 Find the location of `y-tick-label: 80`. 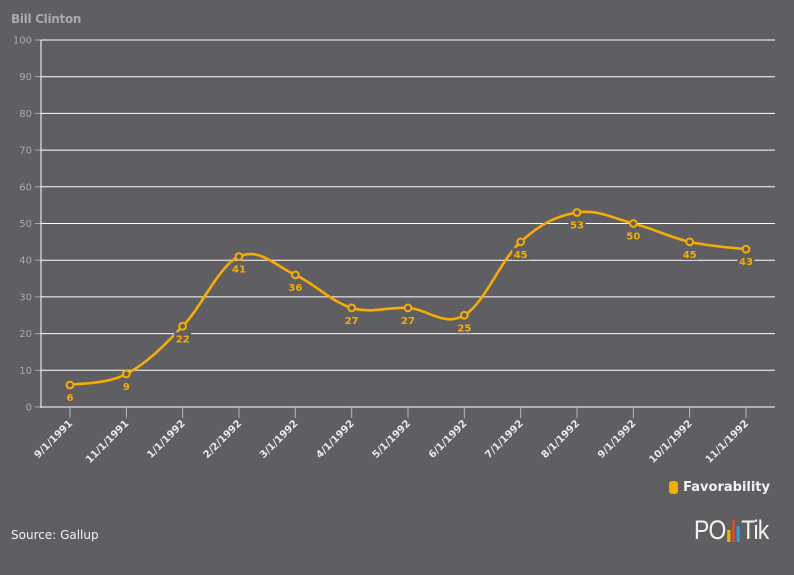

y-tick-label: 80 is located at coordinates (25, 114).